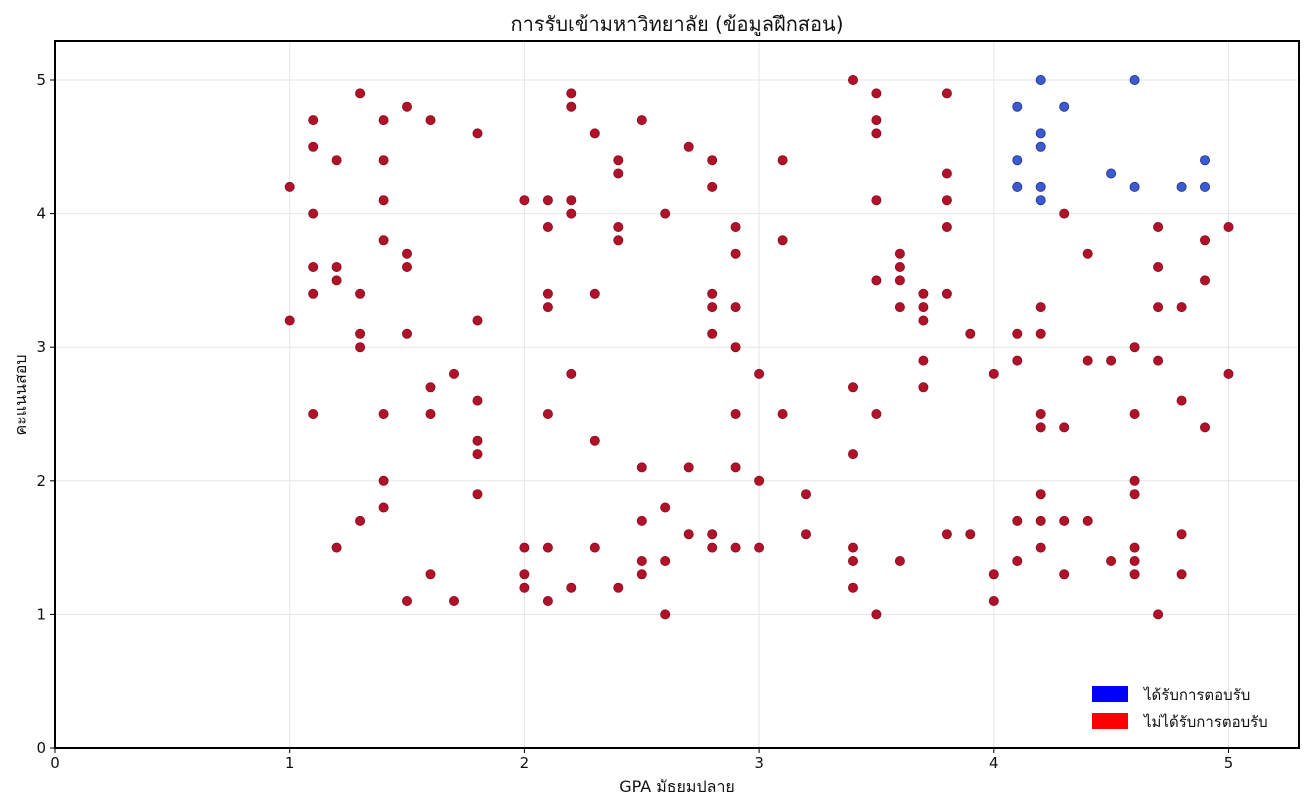 The image size is (1312, 810). I want to click on x-tick-label: 5, so click(1229, 763).